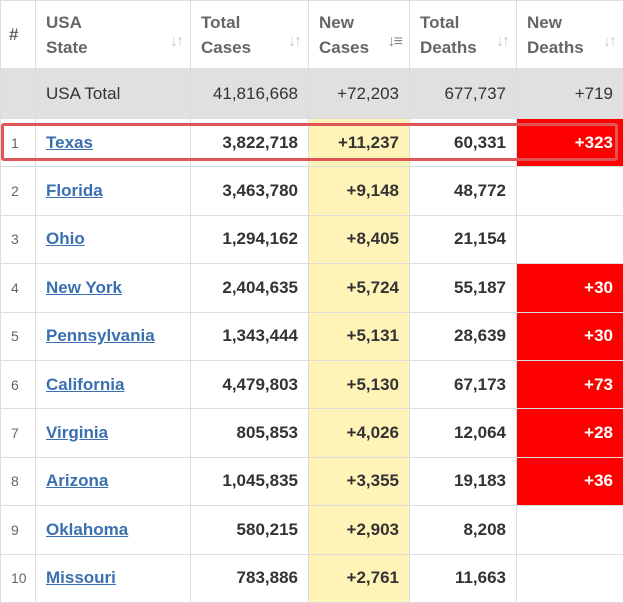 The height and width of the screenshot is (603, 623). Describe the element at coordinates (250, 433) in the screenshot. I see `total-cases-cell: 805,853` at that location.